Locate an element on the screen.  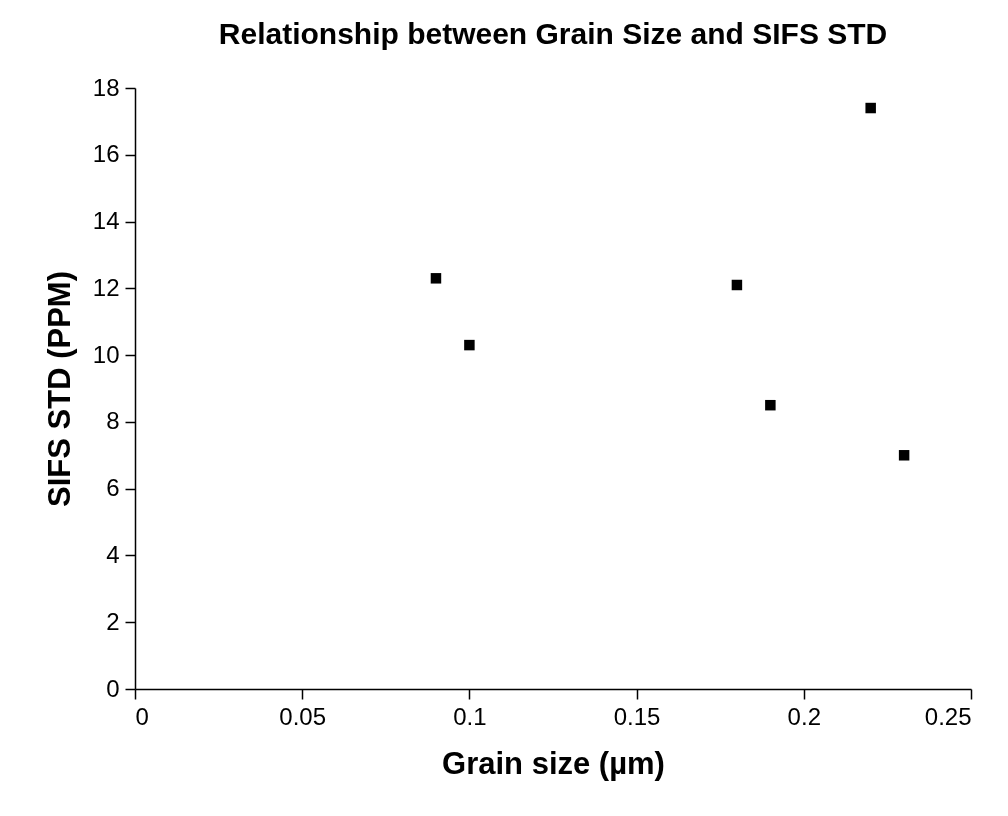
y-tick-label: 0 is located at coordinates (113, 688).